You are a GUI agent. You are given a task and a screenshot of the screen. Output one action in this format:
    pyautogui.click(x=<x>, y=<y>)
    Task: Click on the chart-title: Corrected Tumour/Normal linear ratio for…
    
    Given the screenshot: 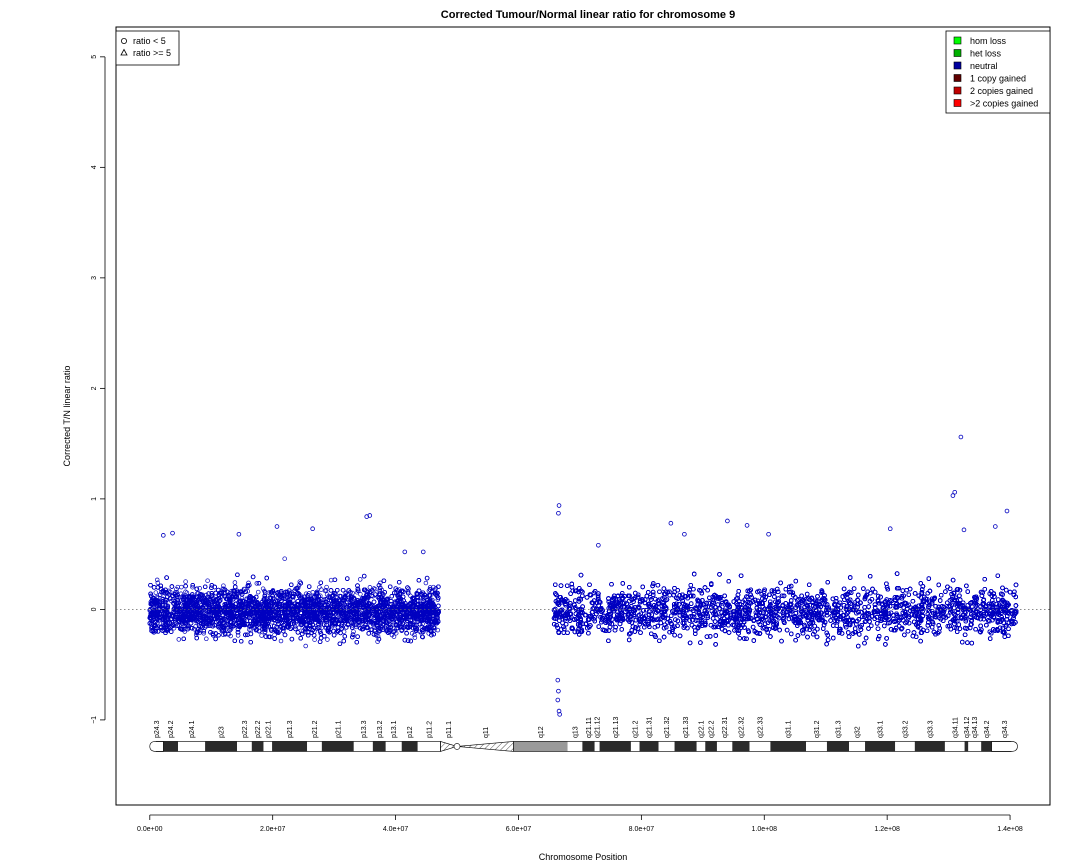 What is the action you would take?
    pyautogui.click(x=588, y=15)
    